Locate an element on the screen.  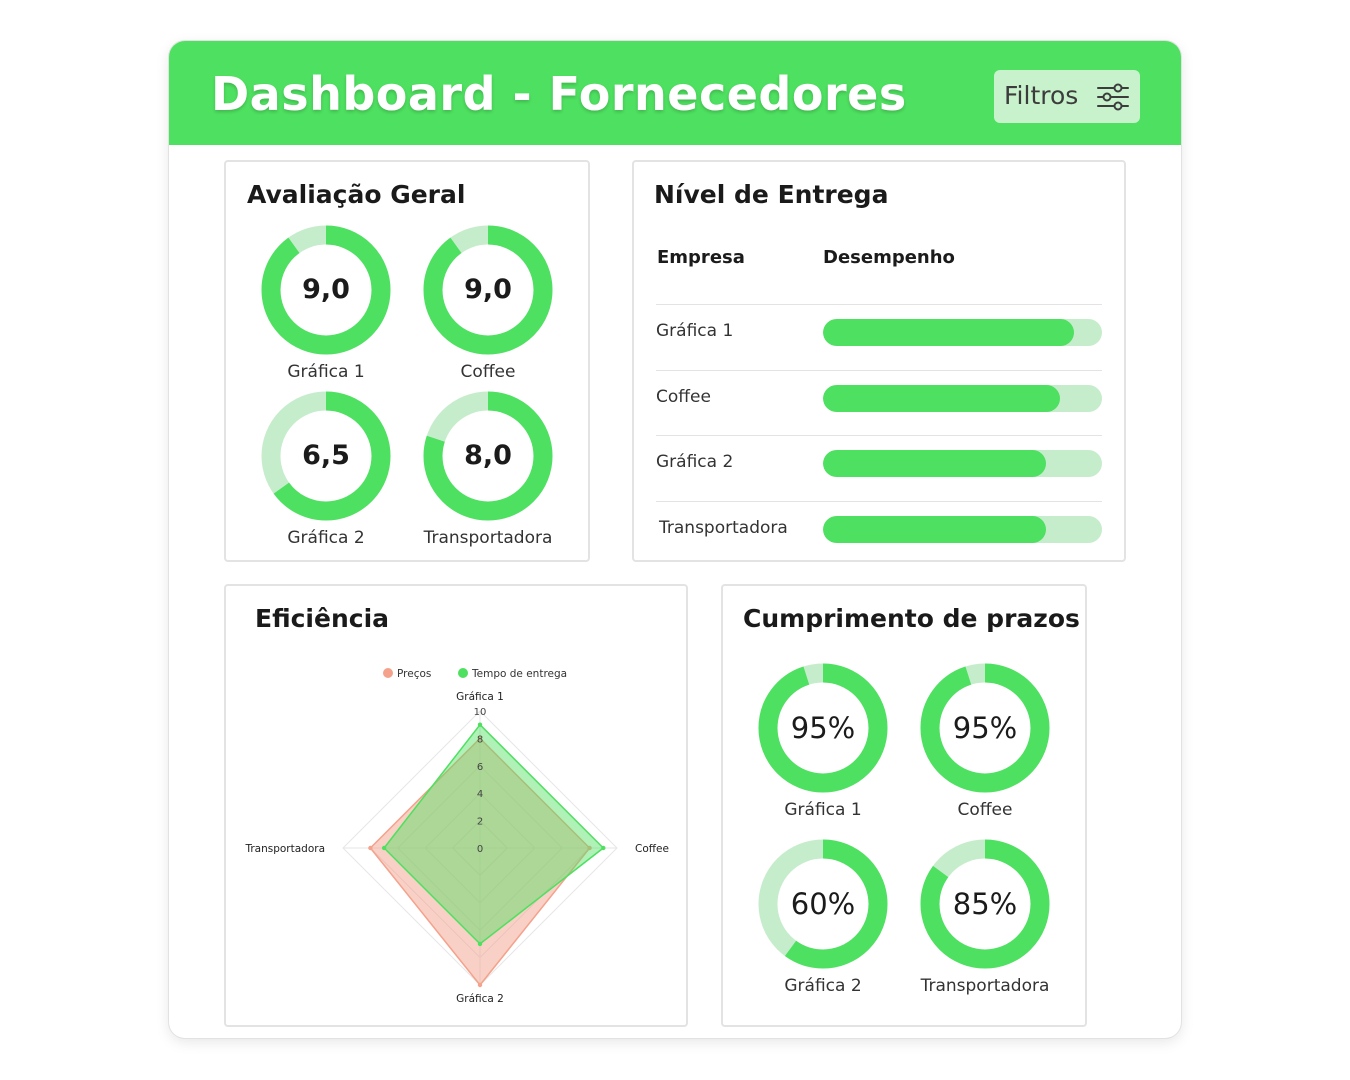
rating-0-donut: 9,0 is located at coordinates (326, 290).